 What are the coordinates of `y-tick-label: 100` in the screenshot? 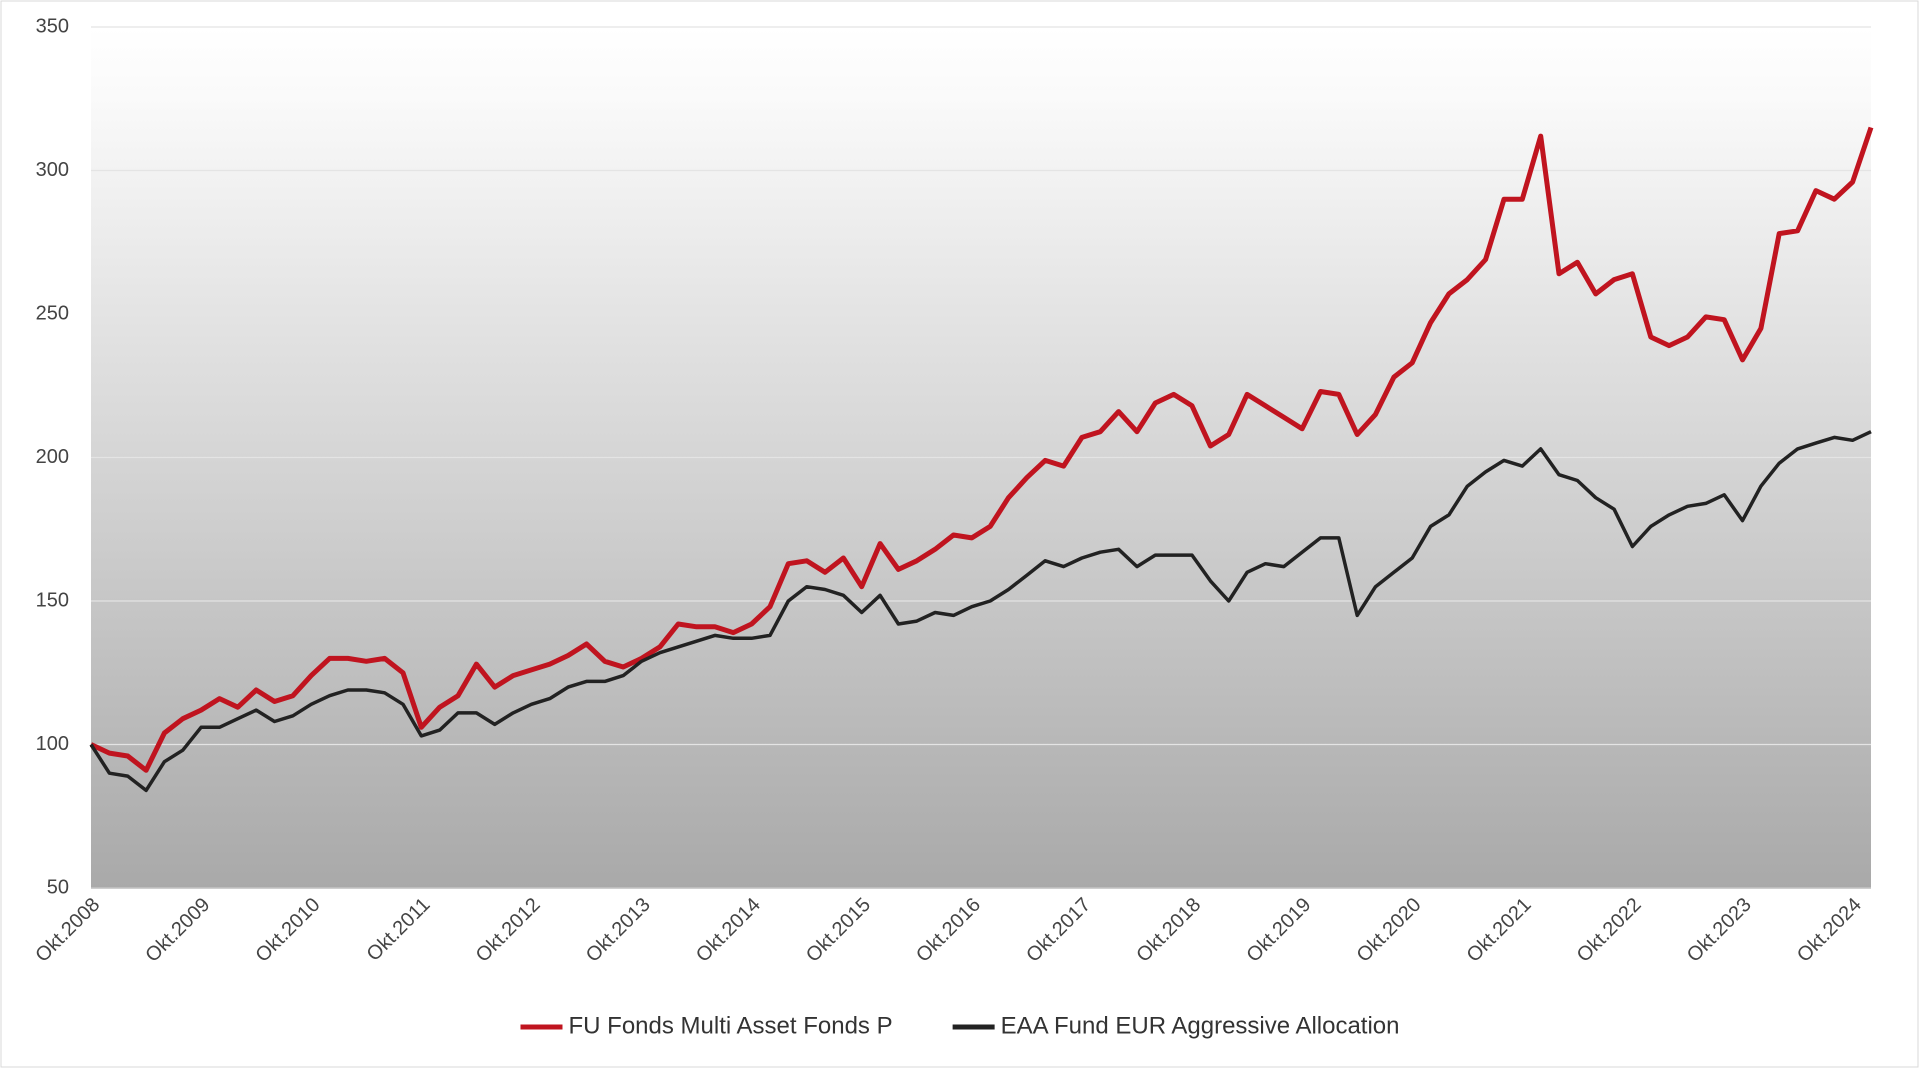 It's located at (52, 744).